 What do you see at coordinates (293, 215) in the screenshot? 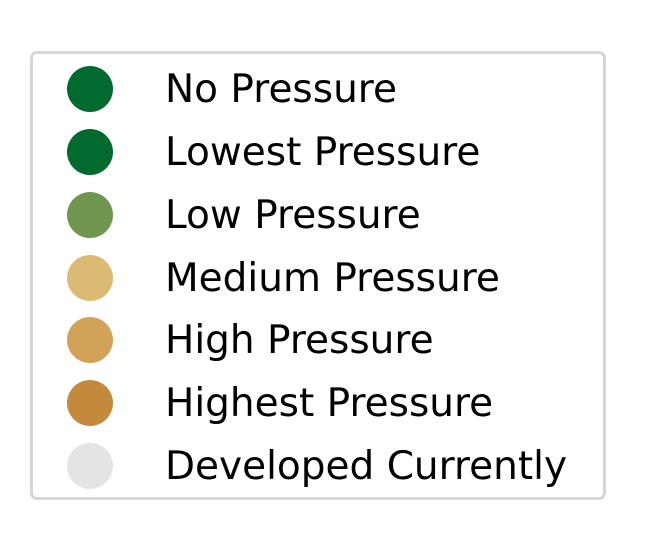
I see `legend-label-low-pressure: Low Pressure` at bounding box center [293, 215].